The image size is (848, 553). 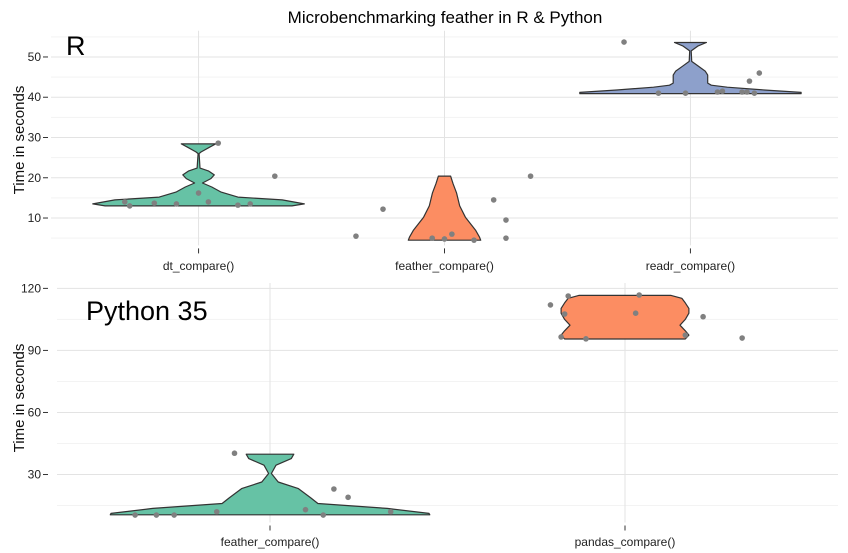 I want to click on violin-pandas_compare, so click(x=625, y=317).